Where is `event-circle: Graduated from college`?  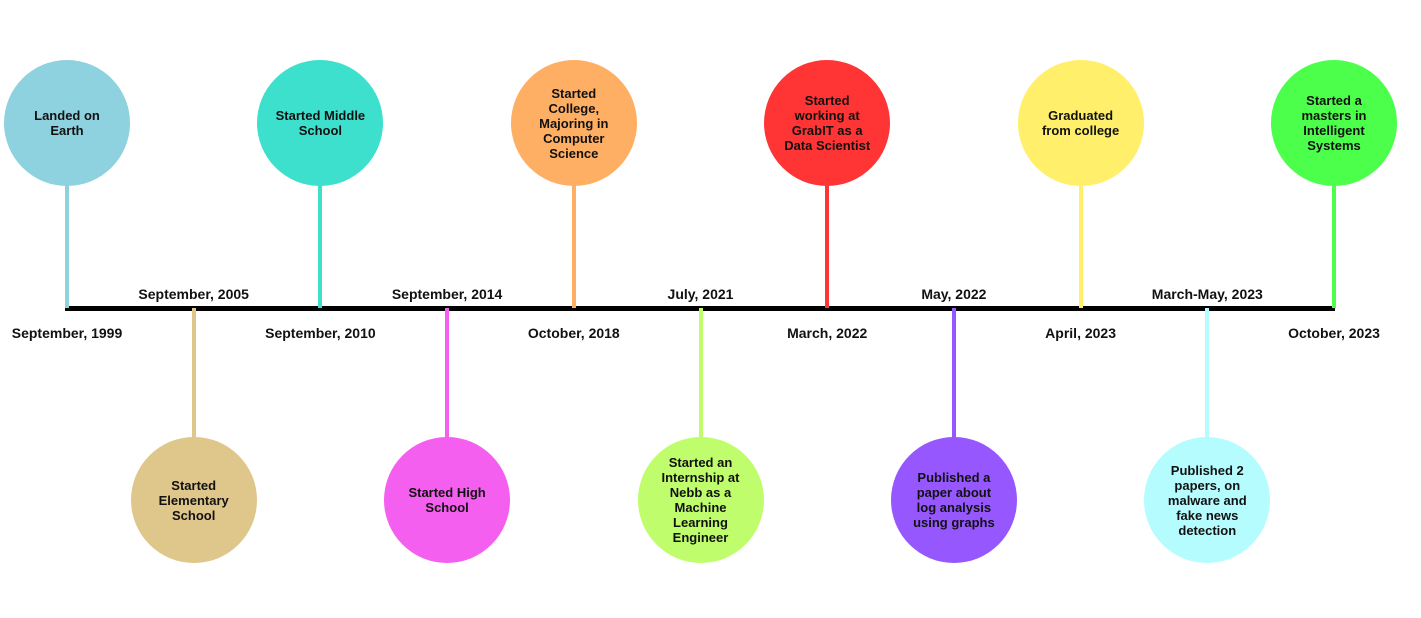
event-circle: Graduated from college is located at coordinates (1080, 123).